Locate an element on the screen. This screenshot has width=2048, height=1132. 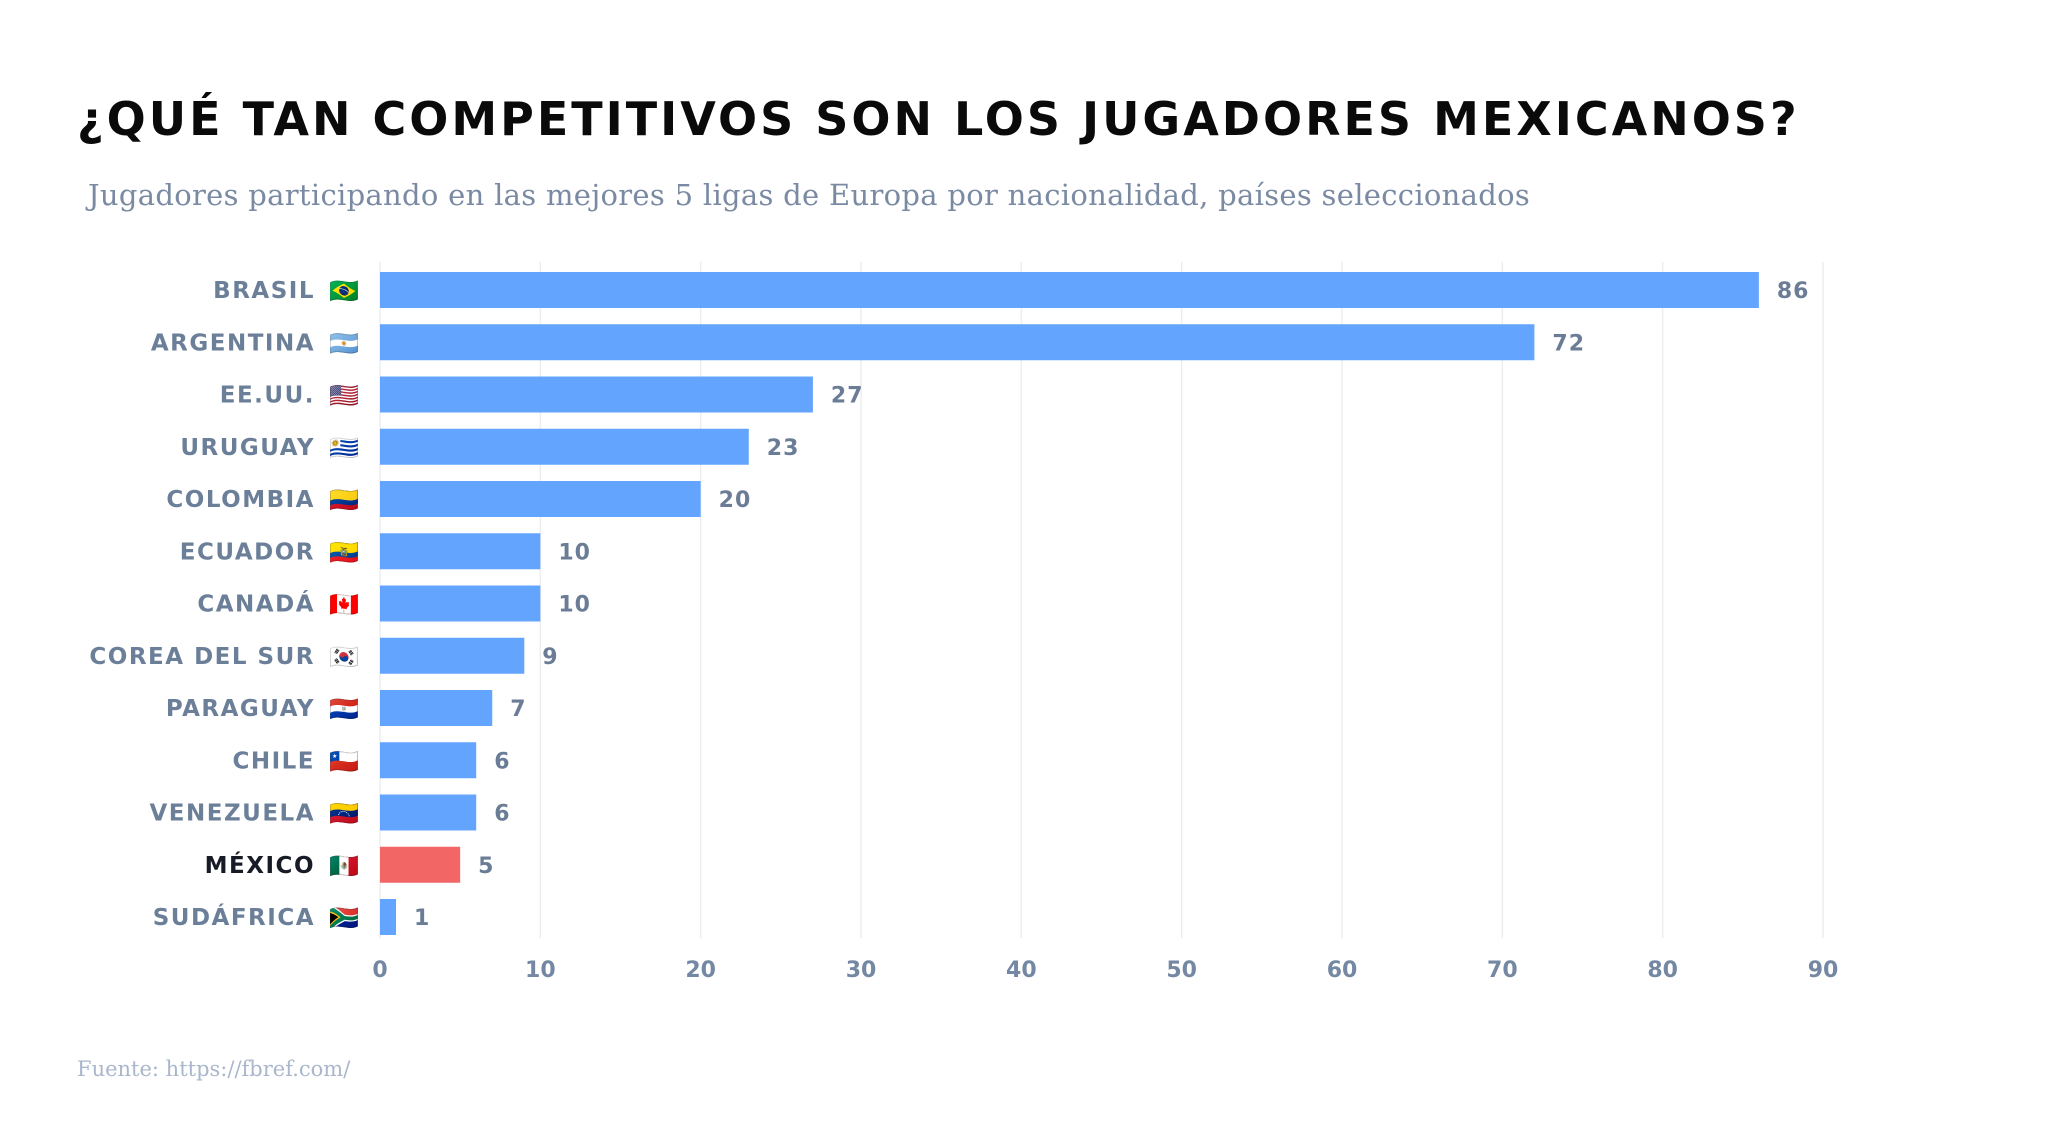
category-label: ARGENTINA is located at coordinates (233, 343).